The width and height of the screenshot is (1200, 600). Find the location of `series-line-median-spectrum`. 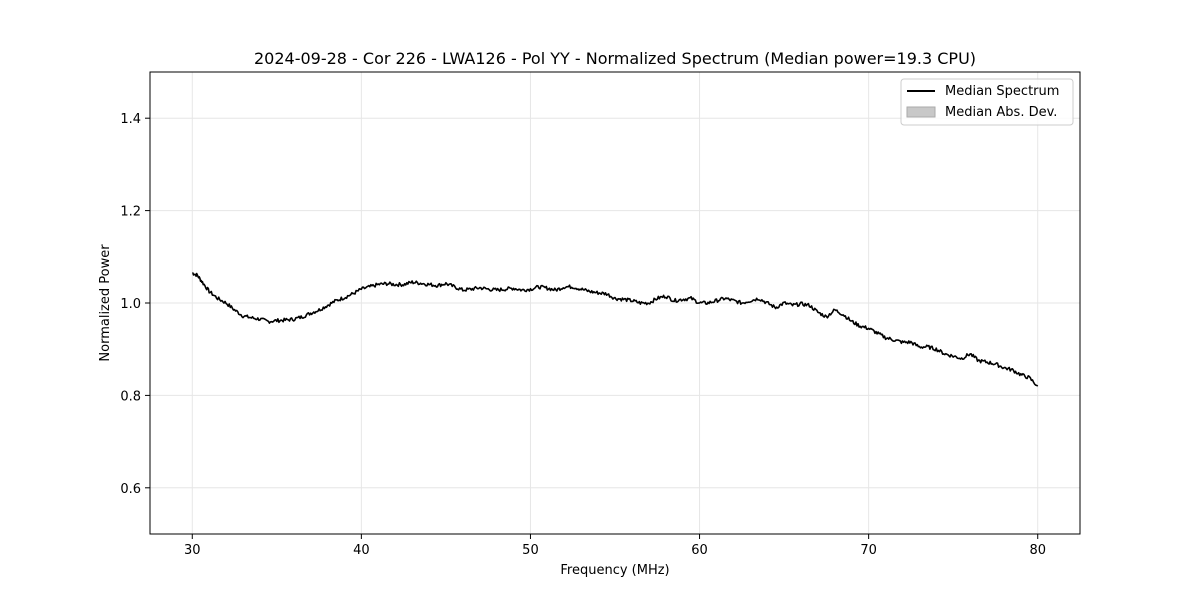

series-line-median-spectrum is located at coordinates (615, 329).